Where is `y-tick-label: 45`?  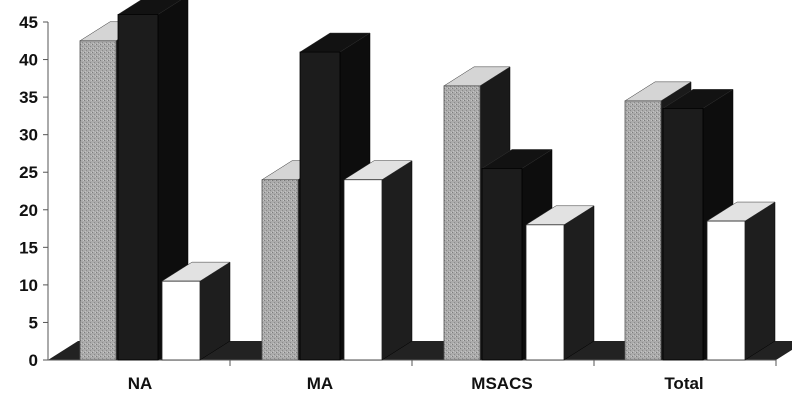
y-tick-label: 45 is located at coordinates (28, 22).